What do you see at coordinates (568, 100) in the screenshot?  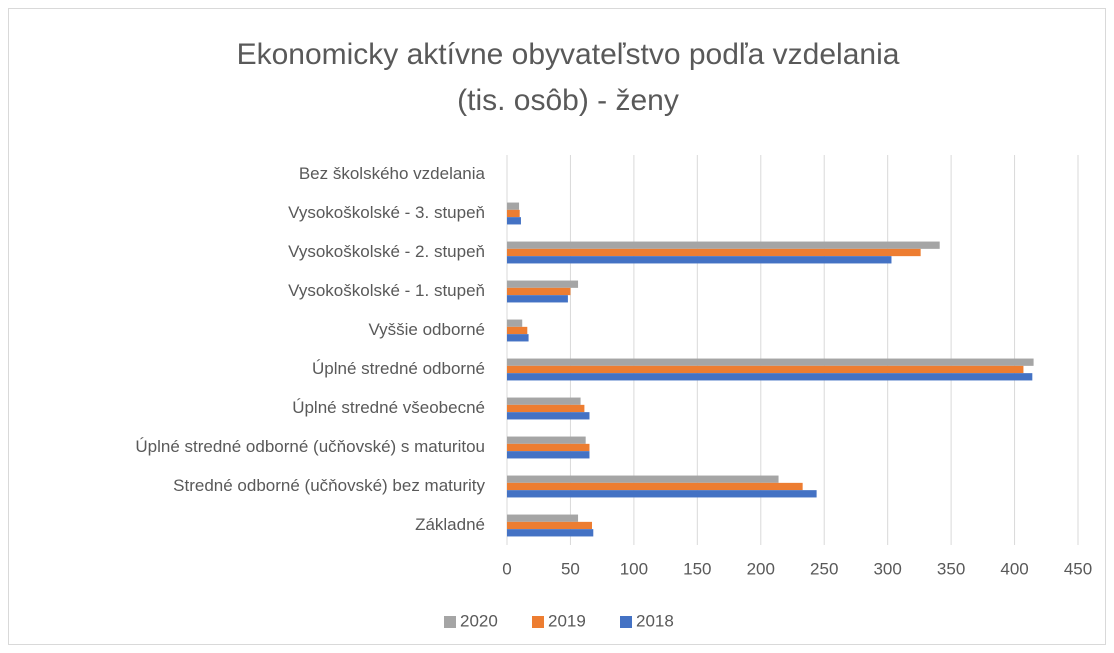 I see `chart-title: (tis. osôb) - ženy` at bounding box center [568, 100].